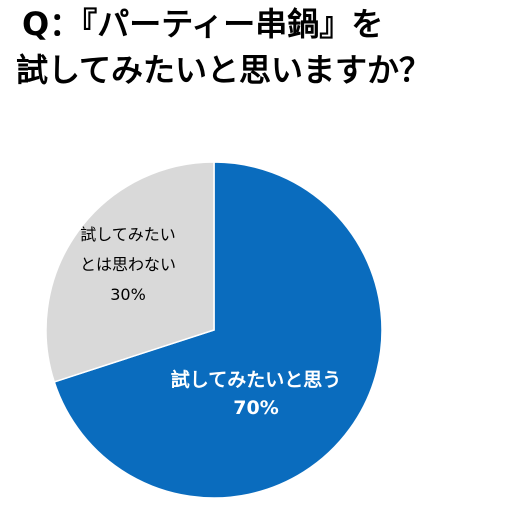 Image resolution: width=507 pixels, height=518 pixels. I want to click on chart-title-line1: Q：『パーティー串鍋』を, so click(203, 24).